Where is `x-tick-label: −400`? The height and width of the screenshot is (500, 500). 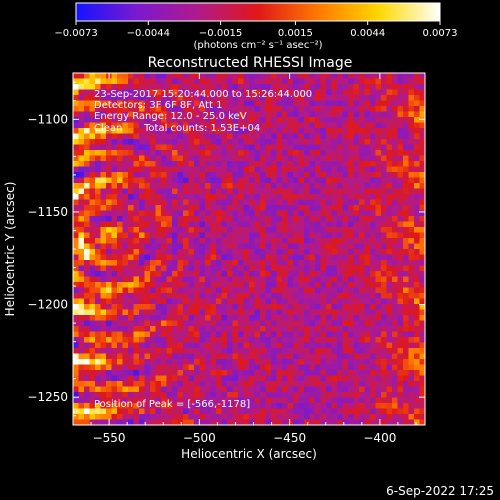 x-tick-label: −400 is located at coordinates (379, 438).